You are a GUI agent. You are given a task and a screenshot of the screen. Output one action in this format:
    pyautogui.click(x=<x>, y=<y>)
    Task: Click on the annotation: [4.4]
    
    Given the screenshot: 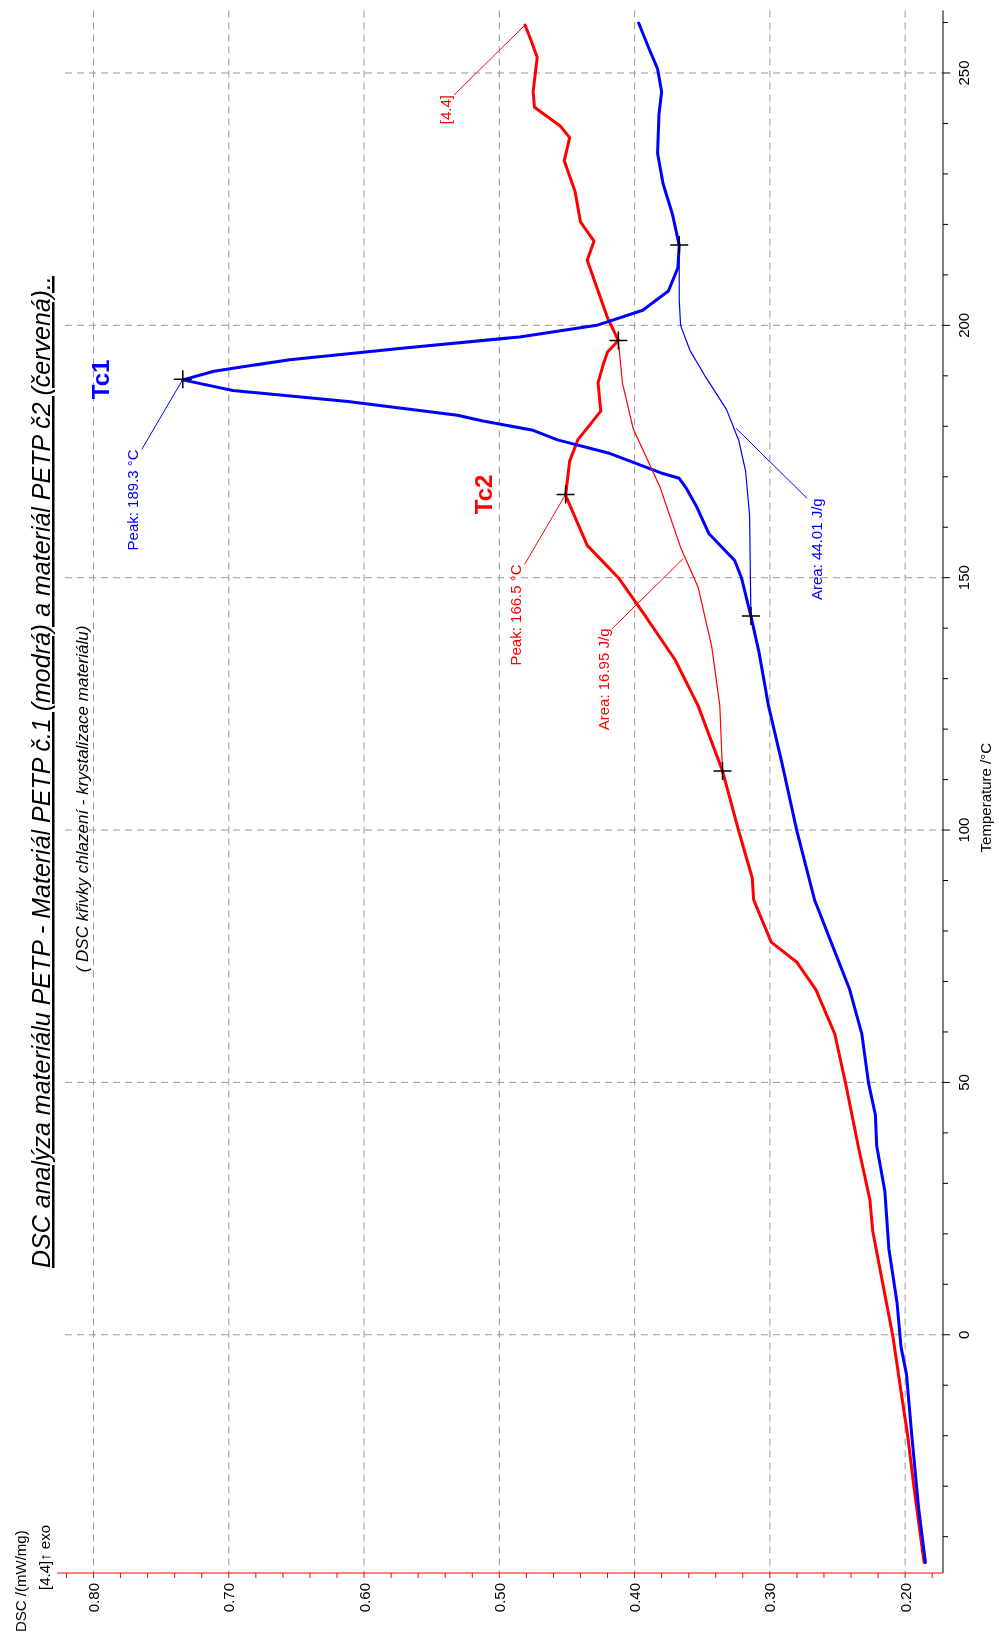 What is the action you would take?
    pyautogui.click(x=445, y=110)
    